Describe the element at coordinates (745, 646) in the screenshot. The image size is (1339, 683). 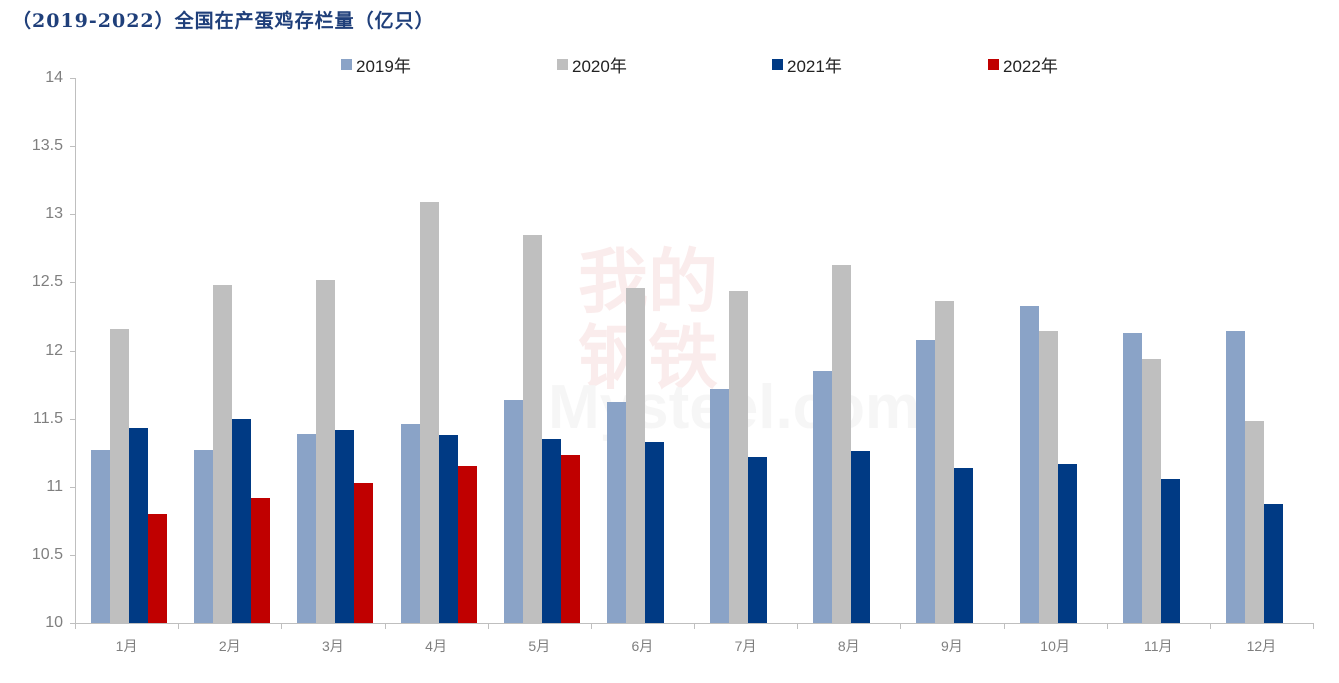
I see `x-tick-label: 7月` at that location.